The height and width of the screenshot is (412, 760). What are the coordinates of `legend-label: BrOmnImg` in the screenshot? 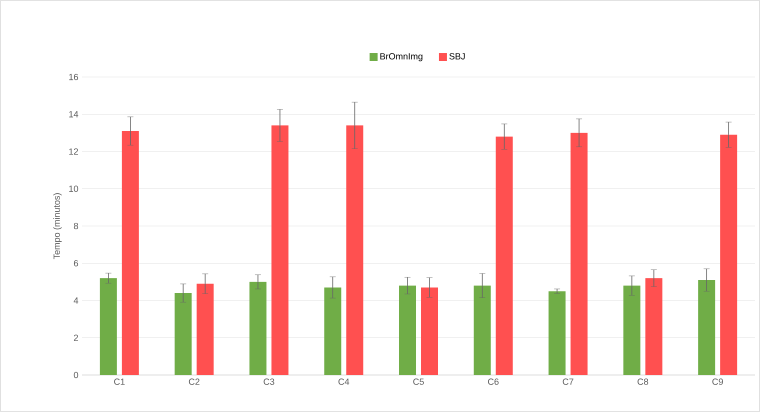 It's located at (401, 57).